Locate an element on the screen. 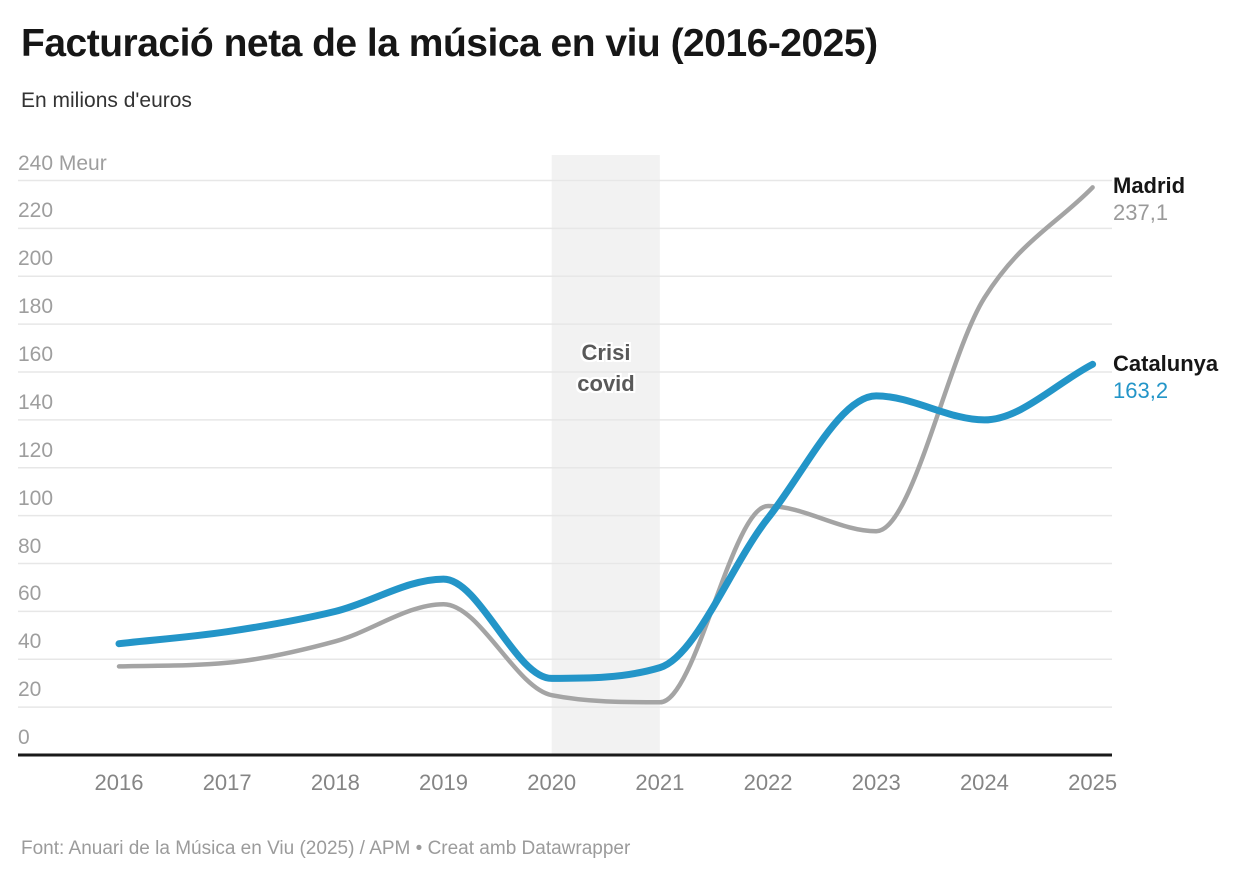  x-tick-label: 2024 is located at coordinates (984, 782).